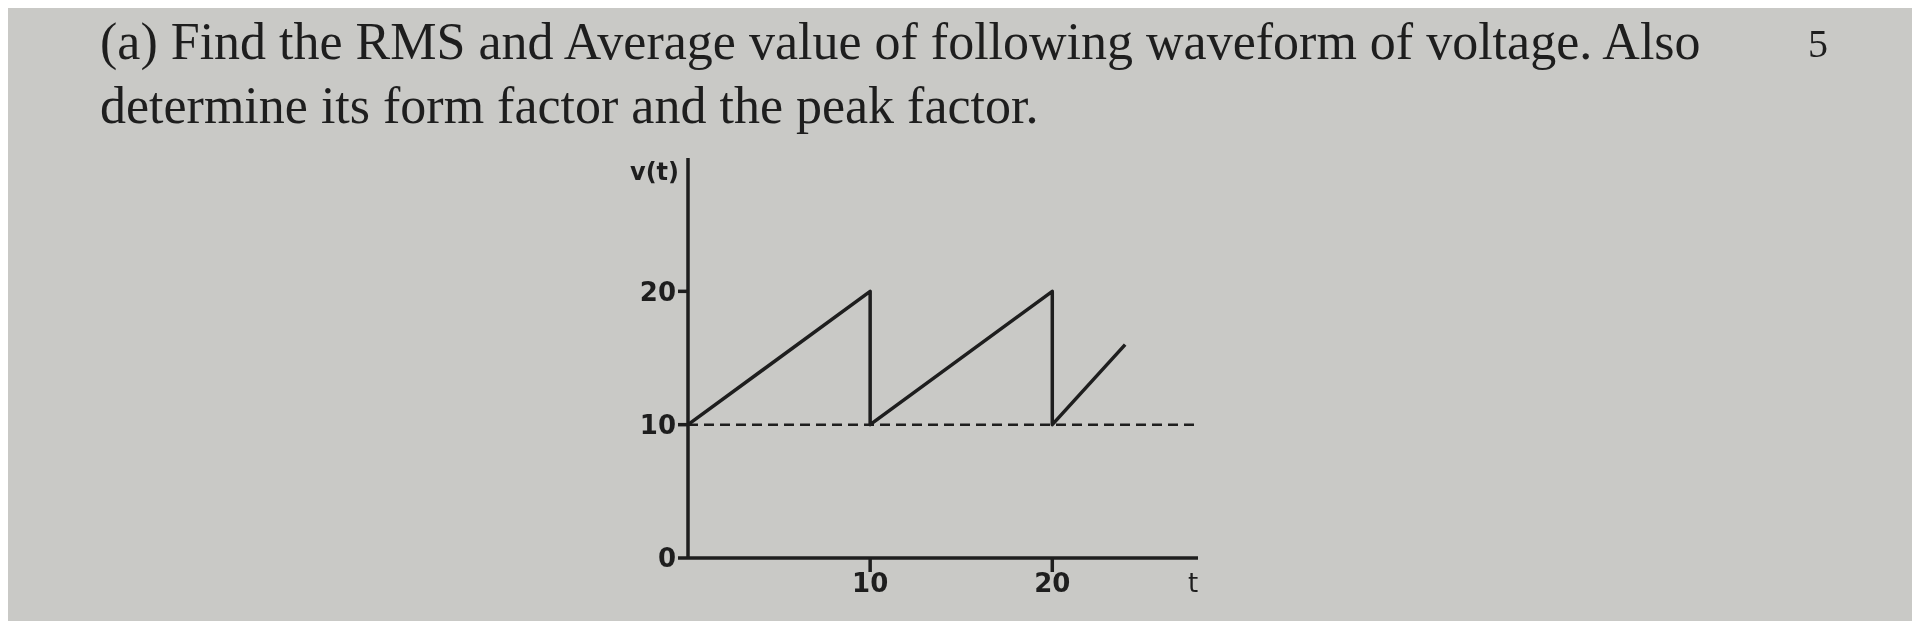 The width and height of the screenshot is (1920, 629). I want to click on text: 5, so click(1818, 43).